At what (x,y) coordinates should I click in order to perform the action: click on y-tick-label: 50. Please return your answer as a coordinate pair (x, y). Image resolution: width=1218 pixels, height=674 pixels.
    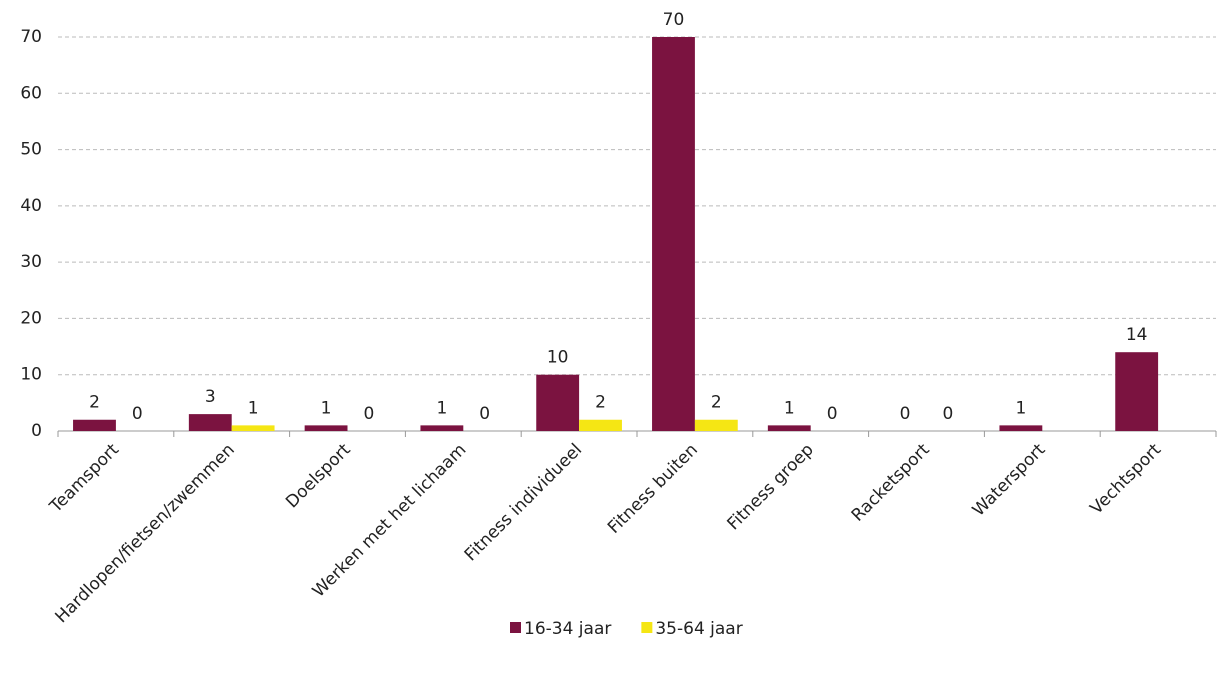
    Looking at the image, I should click on (31, 150).